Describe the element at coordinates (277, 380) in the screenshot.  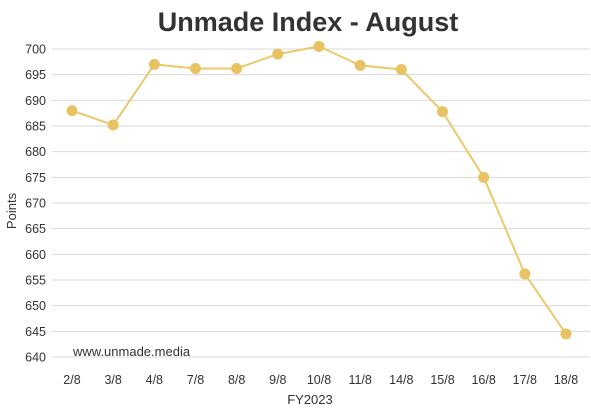
I see `x-tick-label: 9/8` at that location.